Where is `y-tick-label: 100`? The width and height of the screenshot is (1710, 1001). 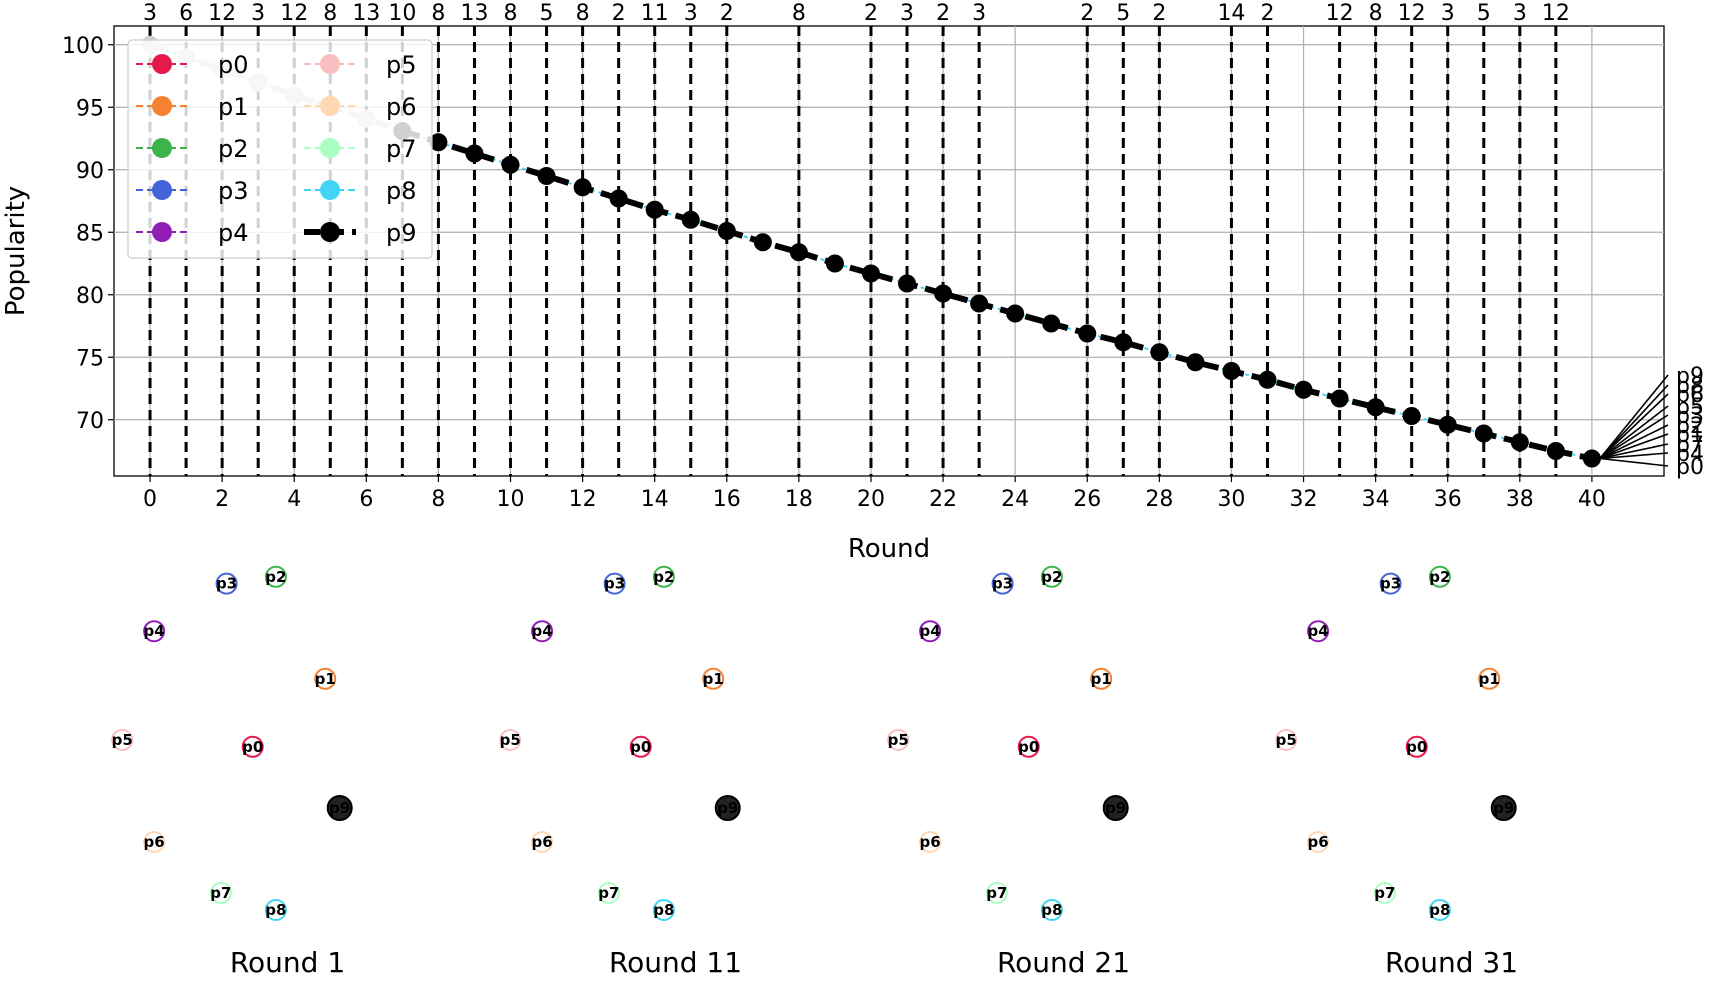
y-tick-label: 100 is located at coordinates (83, 46).